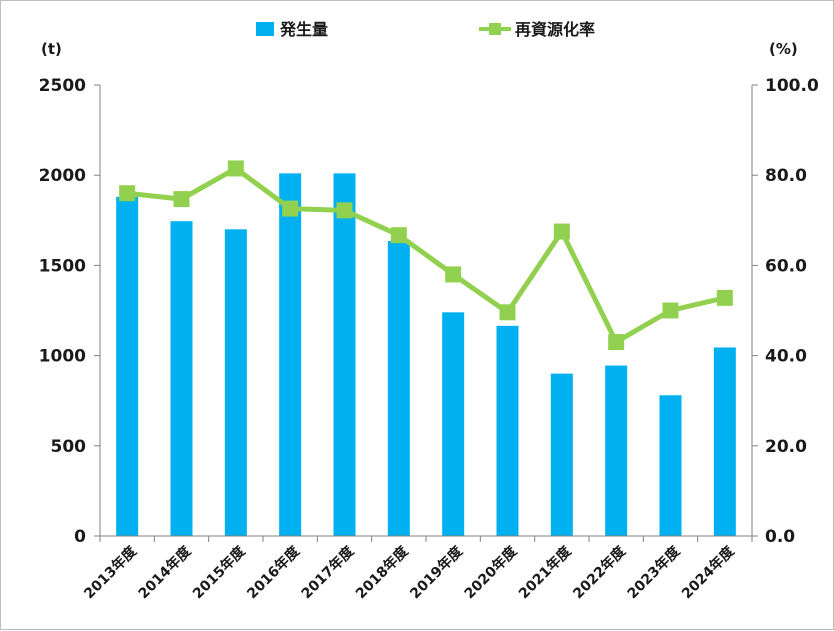 This screenshot has height=631, width=834. I want to click on bar-2022年度, so click(616, 450).